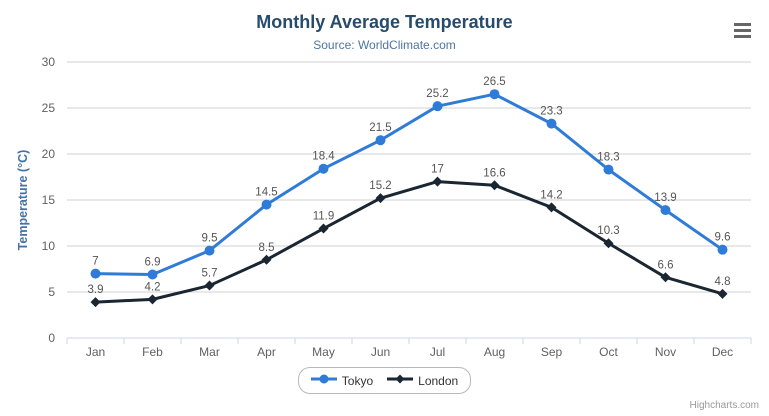 This screenshot has height=416, width=769. I want to click on x-axis-tick-label: Nov, so click(665, 352).